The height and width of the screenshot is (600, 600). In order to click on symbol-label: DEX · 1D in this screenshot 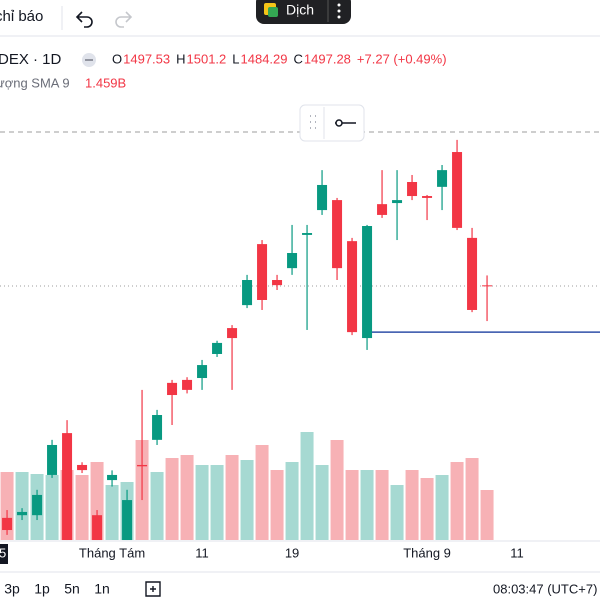, I will do `click(31, 59)`.